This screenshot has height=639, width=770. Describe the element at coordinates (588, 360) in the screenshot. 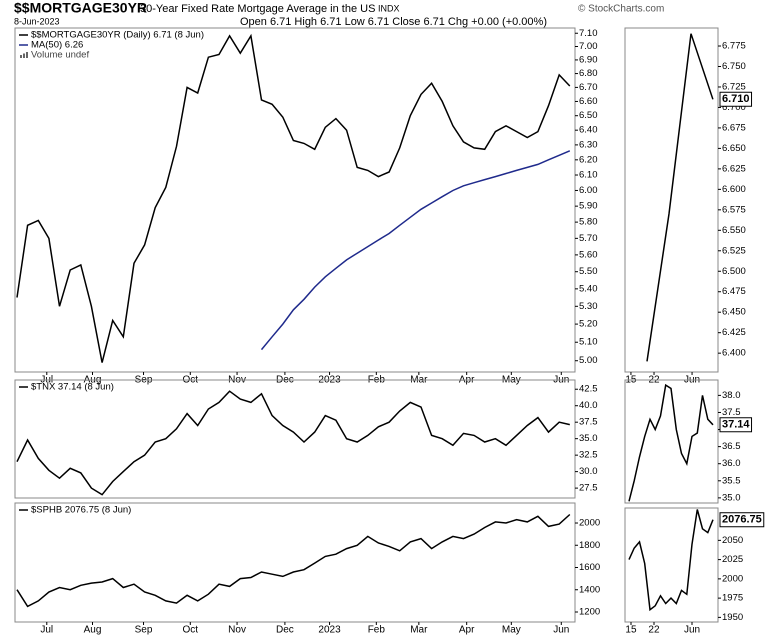

I see `y-tick-label: 5.00` at that location.